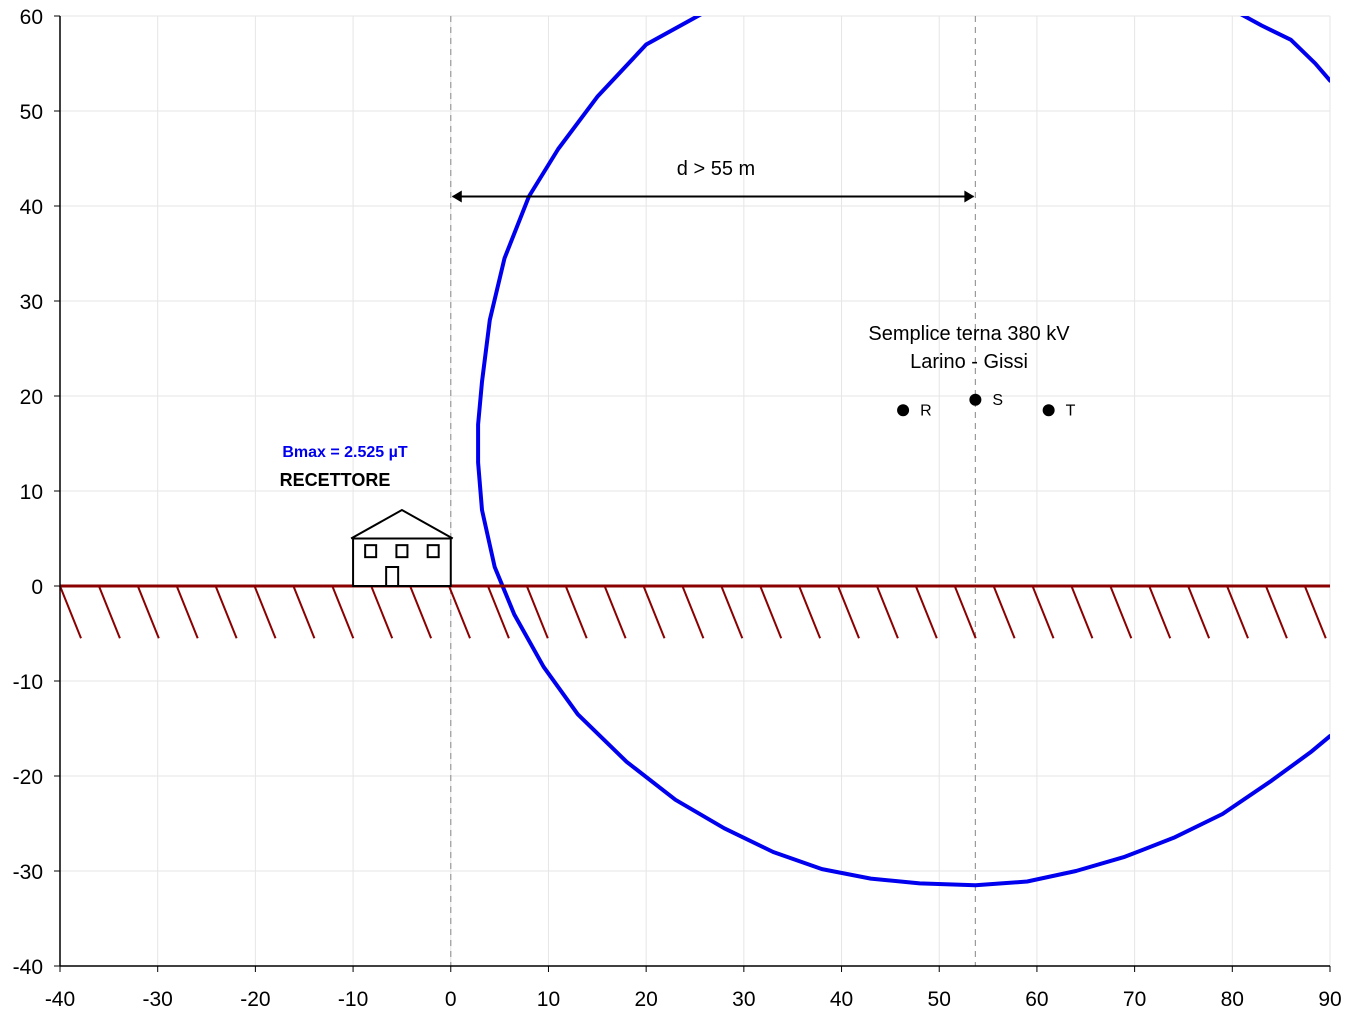  What do you see at coordinates (986, 405) in the screenshot?
I see `conductor-phases: R S T` at bounding box center [986, 405].